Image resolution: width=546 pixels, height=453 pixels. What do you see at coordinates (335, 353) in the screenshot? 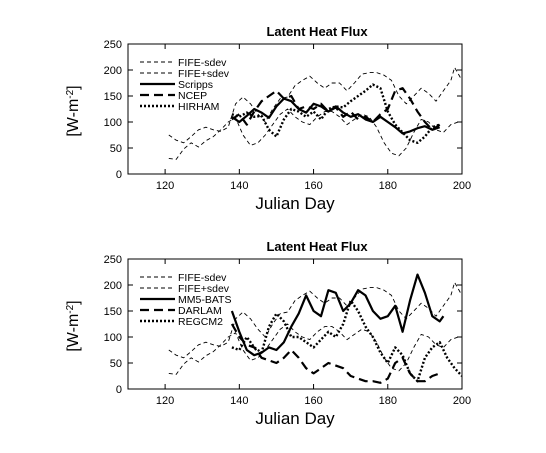
I see `series-line-darlam` at bounding box center [335, 353].